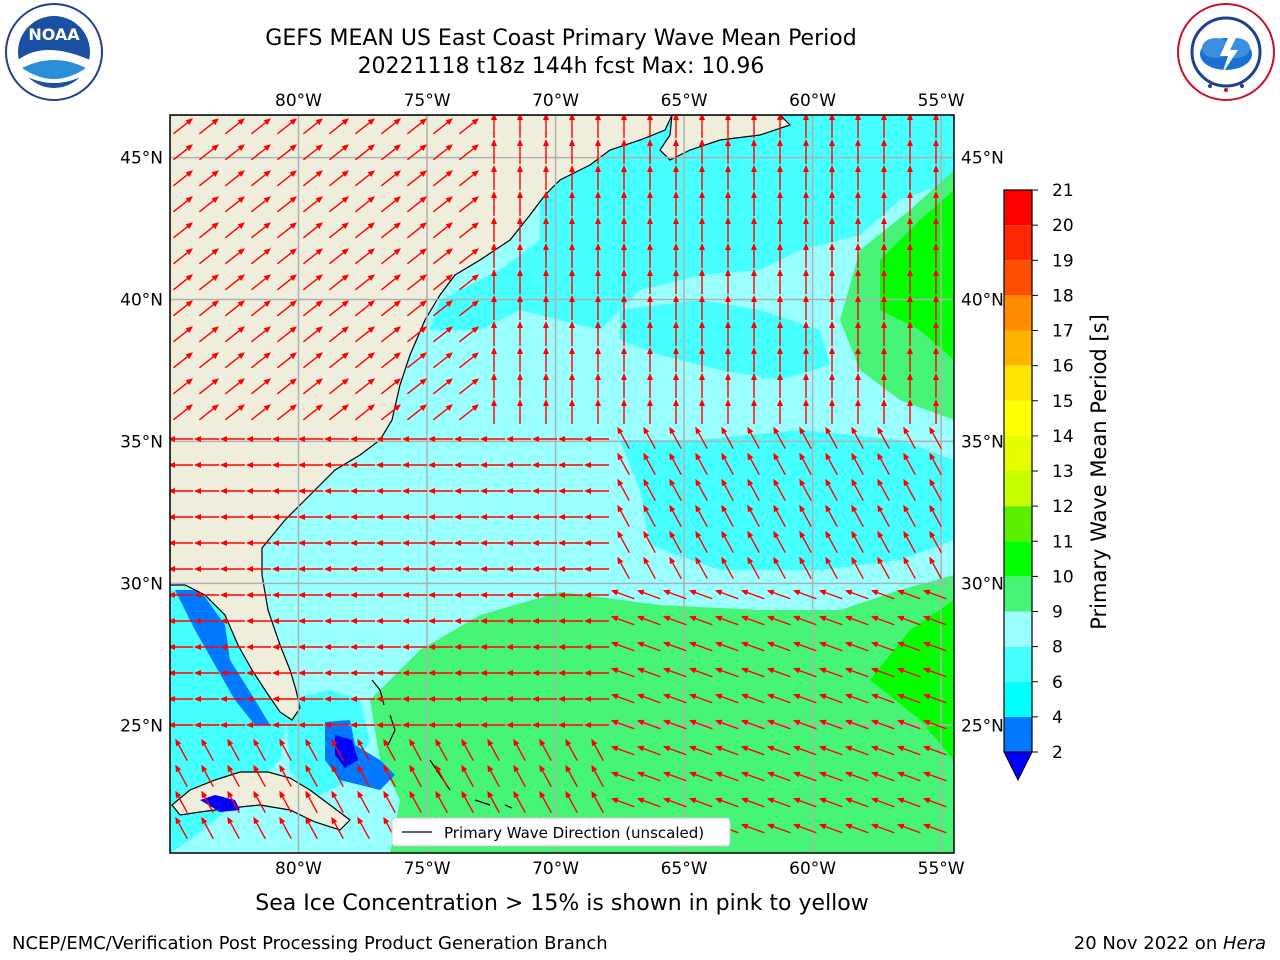  I want to click on lon-tick-label-top: 70°W, so click(555, 101).